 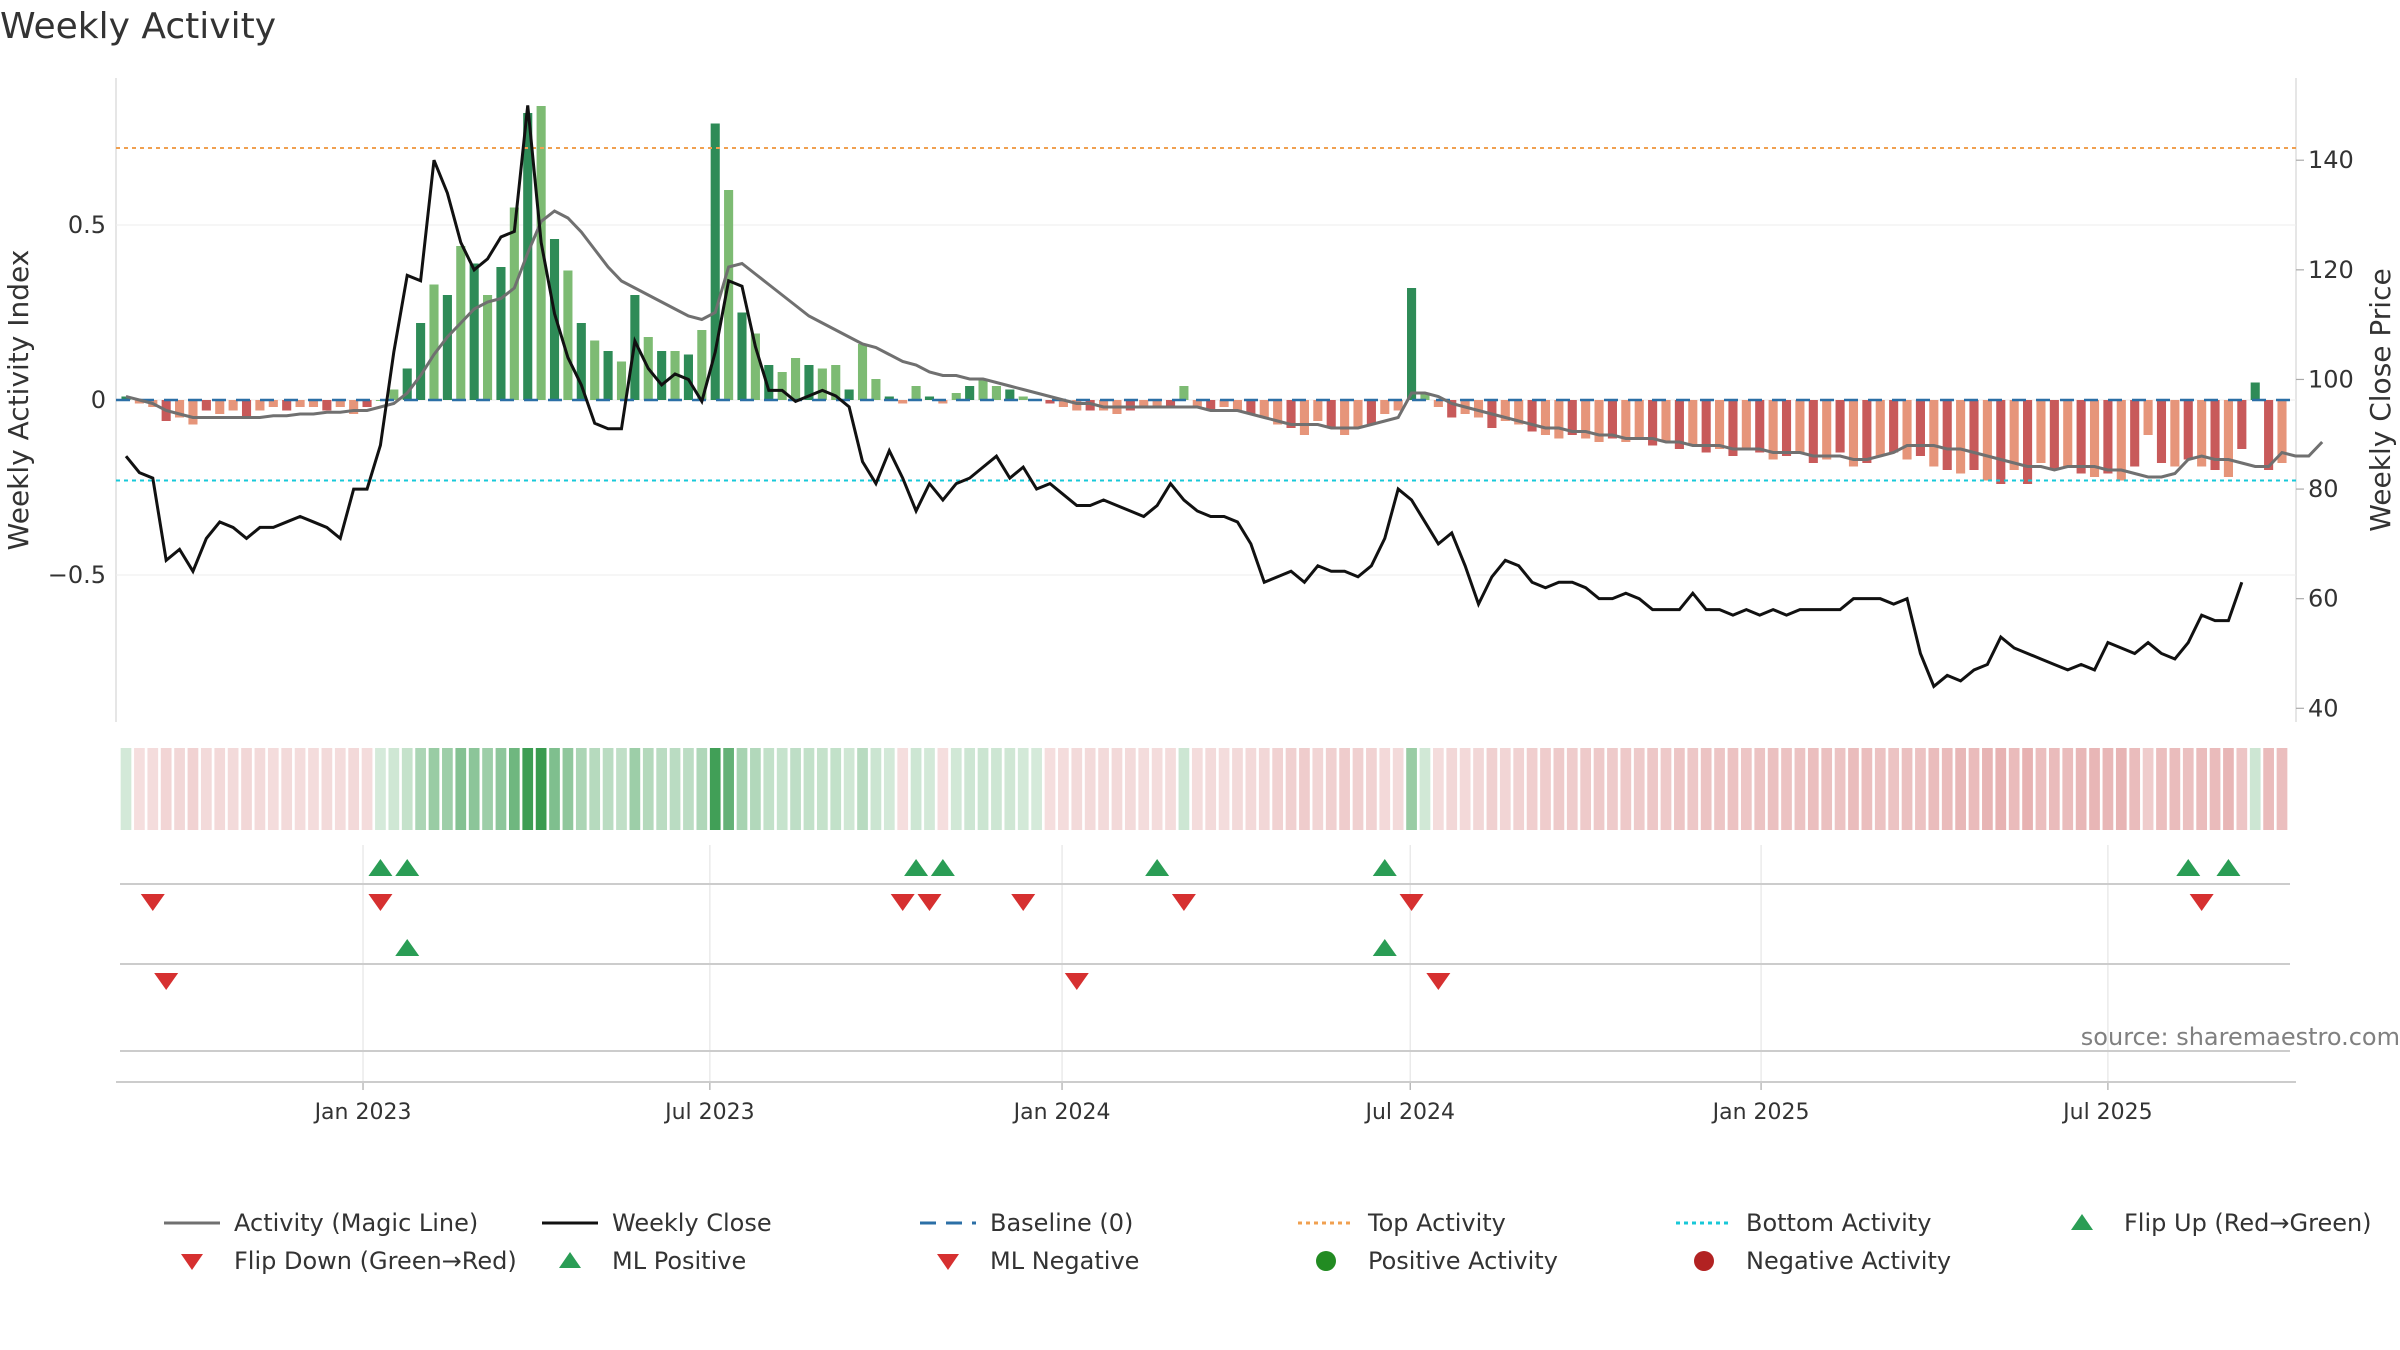 I want to click on legend-label: ML Positive, so click(x=679, y=1261).